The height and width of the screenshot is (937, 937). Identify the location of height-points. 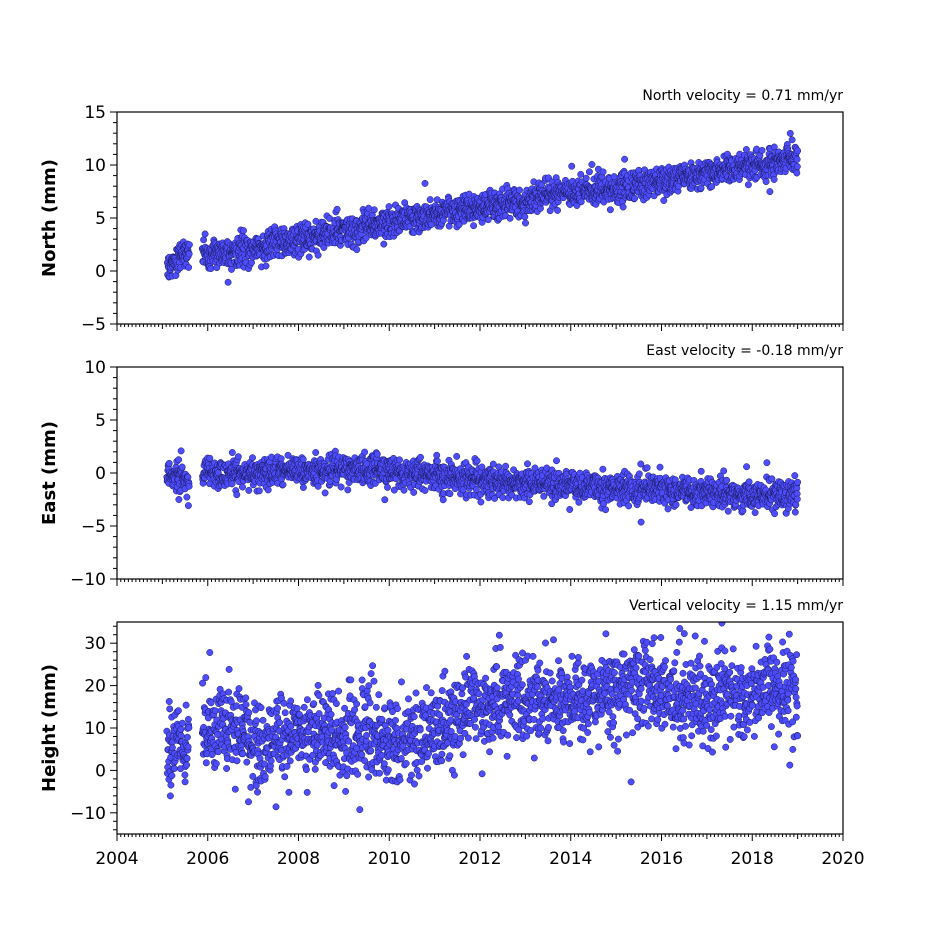
(482, 718).